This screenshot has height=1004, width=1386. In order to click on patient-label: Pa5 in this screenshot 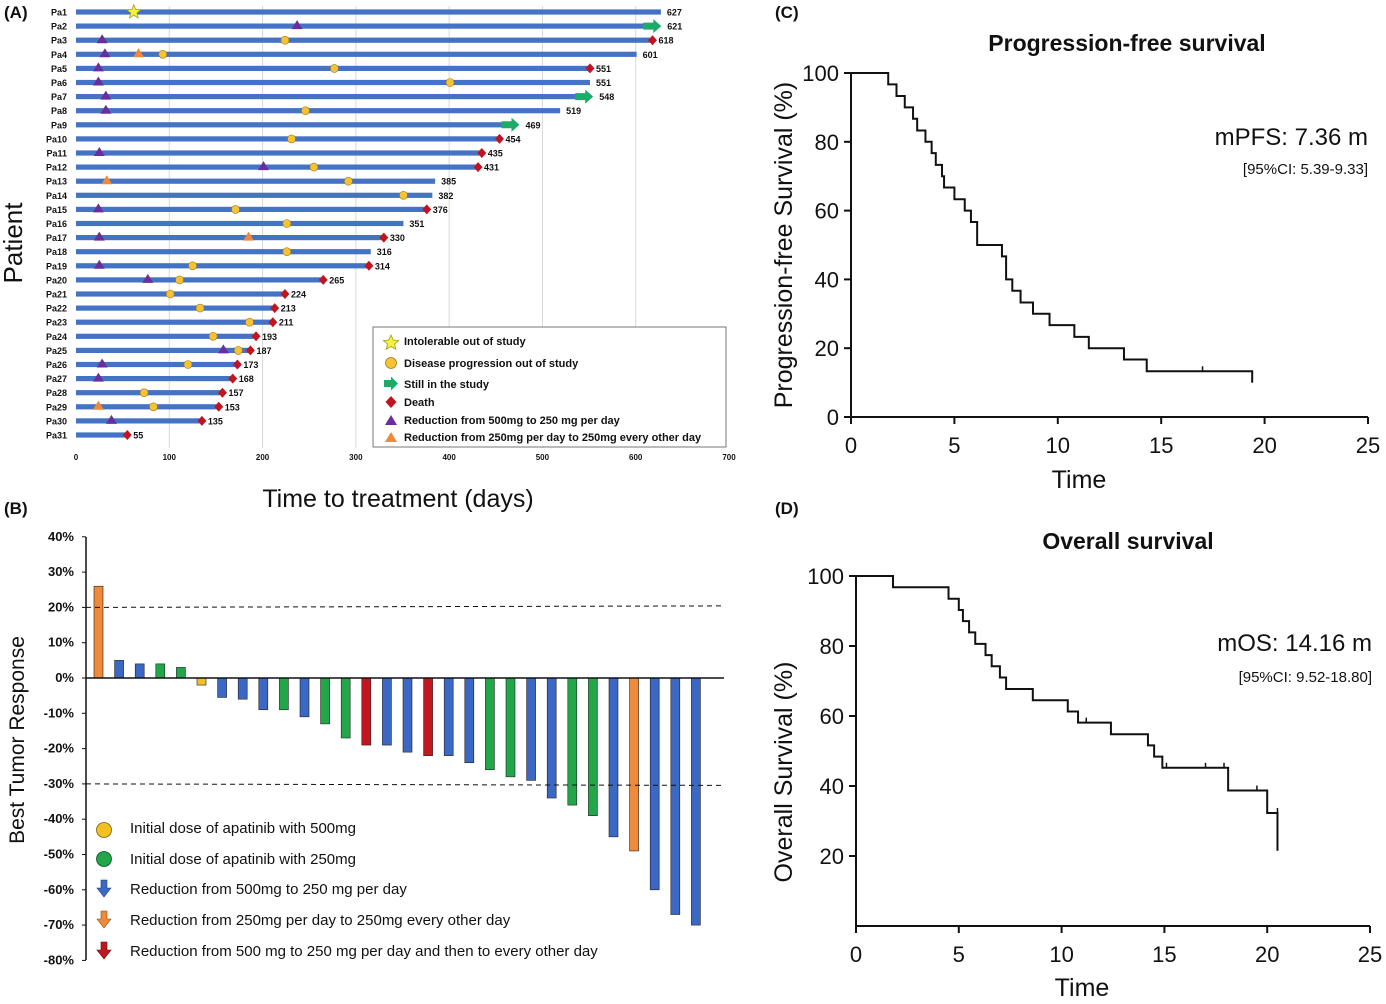, I will do `click(59, 69)`.